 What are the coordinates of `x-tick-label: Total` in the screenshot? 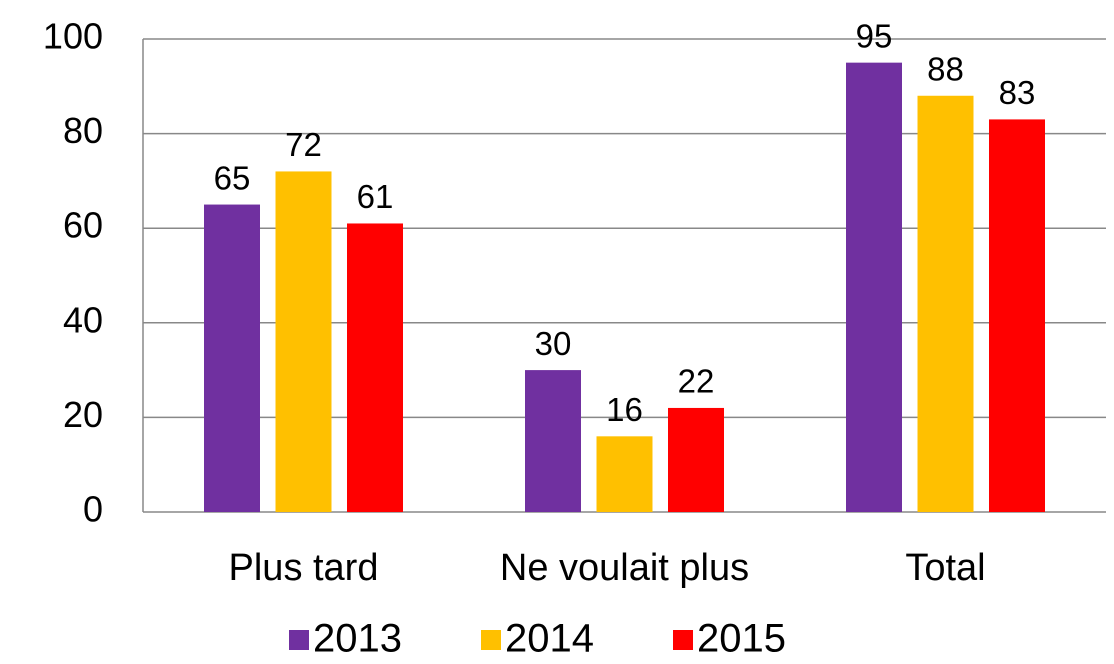 It's located at (945, 568).